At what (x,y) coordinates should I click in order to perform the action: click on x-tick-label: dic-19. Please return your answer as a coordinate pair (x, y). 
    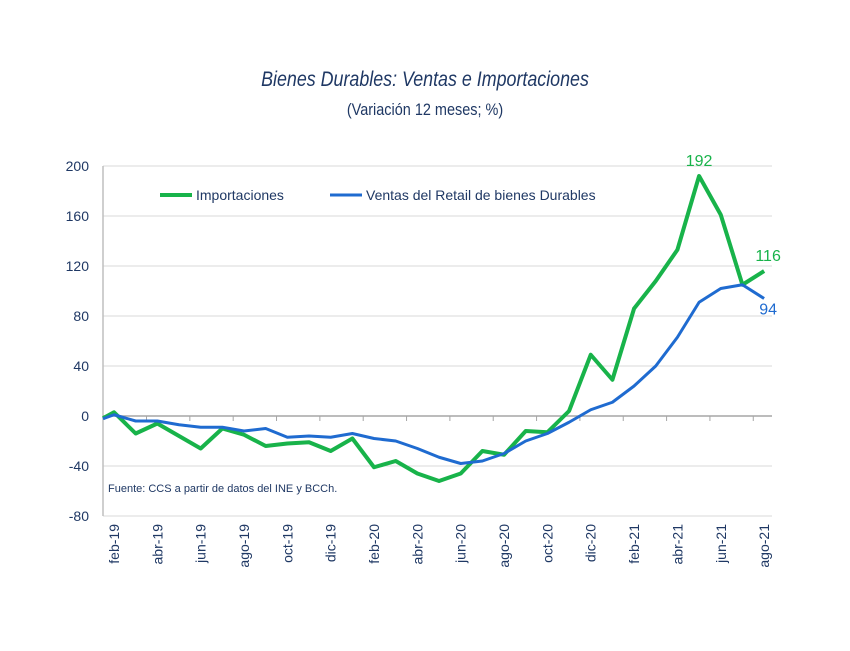
    Looking at the image, I should click on (331, 543).